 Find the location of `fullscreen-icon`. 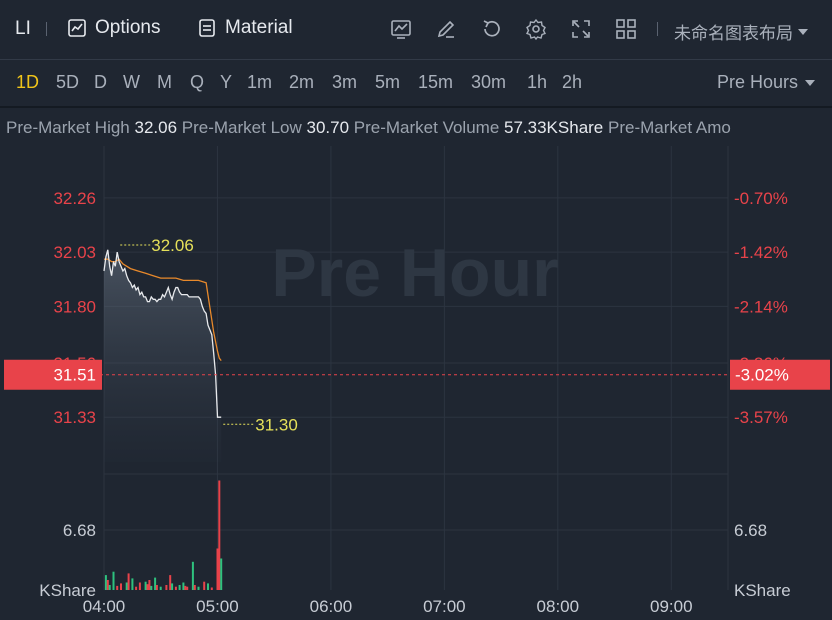

fullscreen-icon is located at coordinates (581, 29).